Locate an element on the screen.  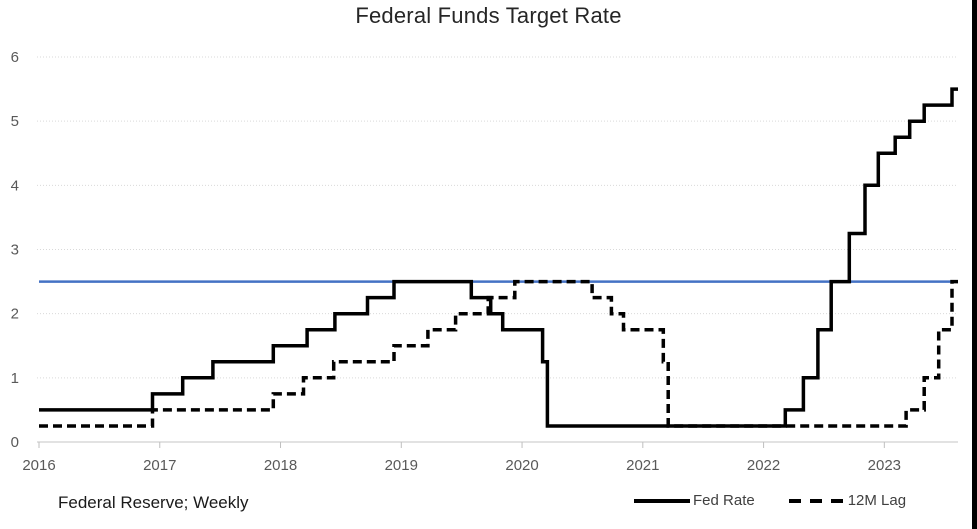
x-axis-label-2016: 2016 is located at coordinates (38, 465).